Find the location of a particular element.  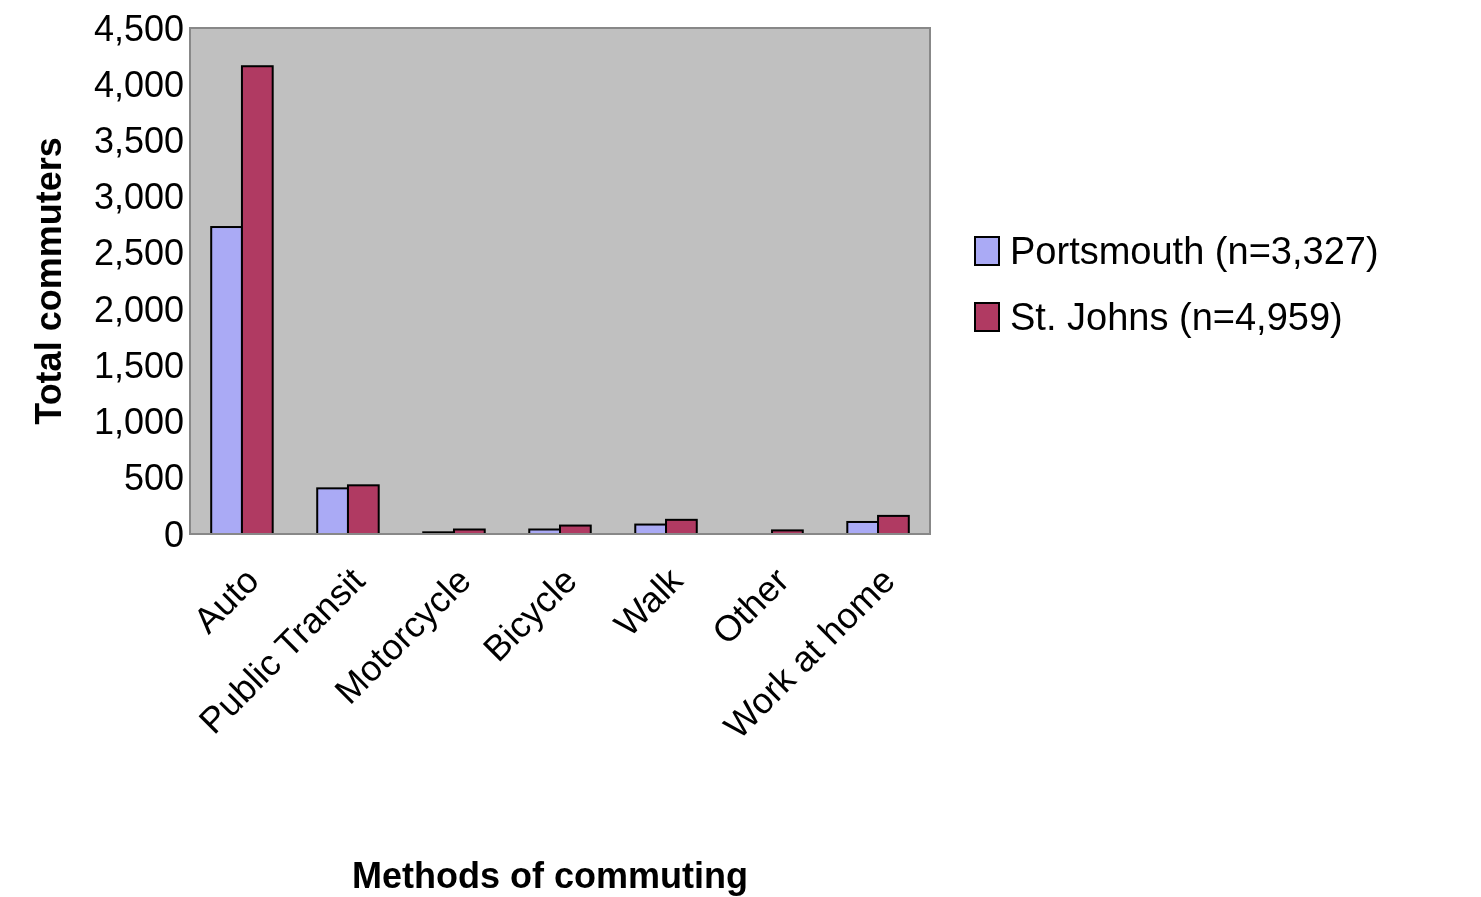

y-tick-label: 3,500 is located at coordinates (138, 140).